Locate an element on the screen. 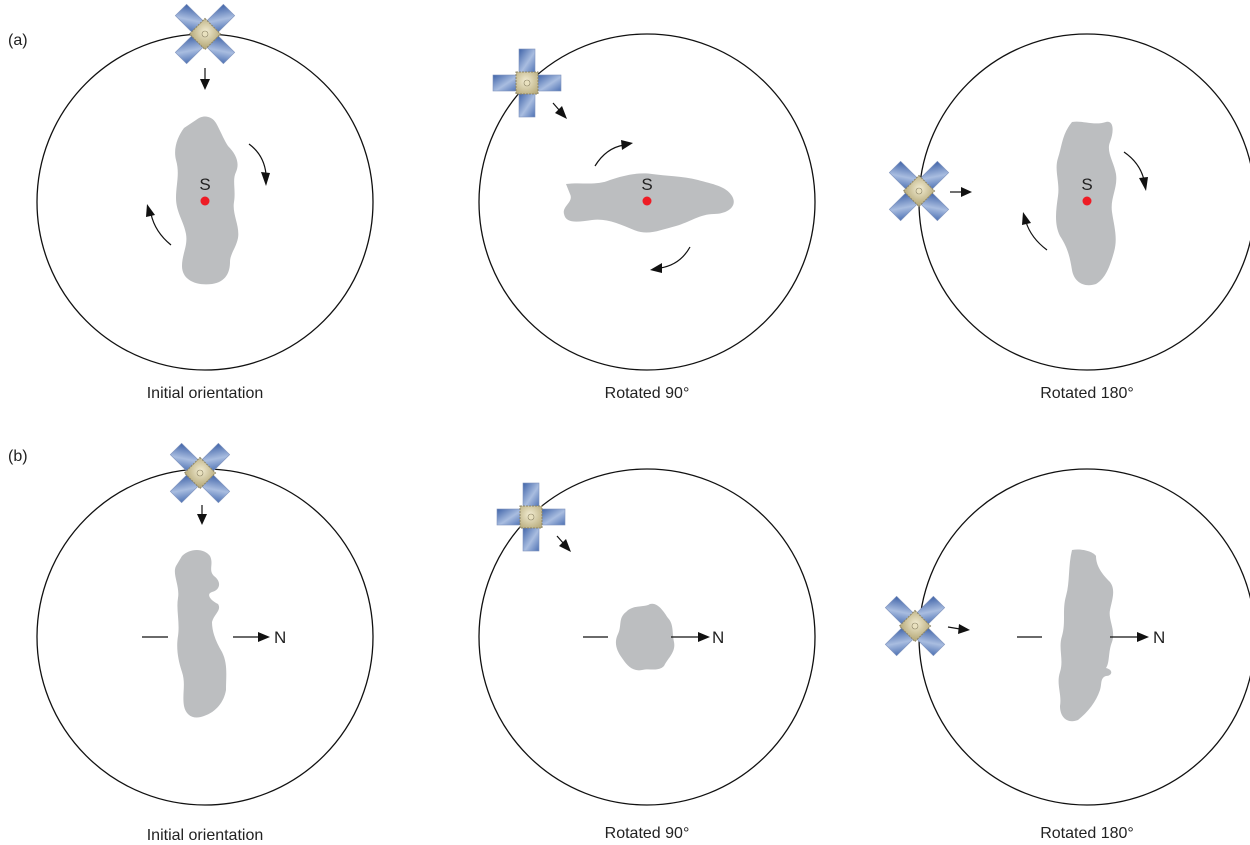 The height and width of the screenshot is (845, 1250). panel-b-rotated-180: N Rotated 180° is located at coordinates (1058, 655).